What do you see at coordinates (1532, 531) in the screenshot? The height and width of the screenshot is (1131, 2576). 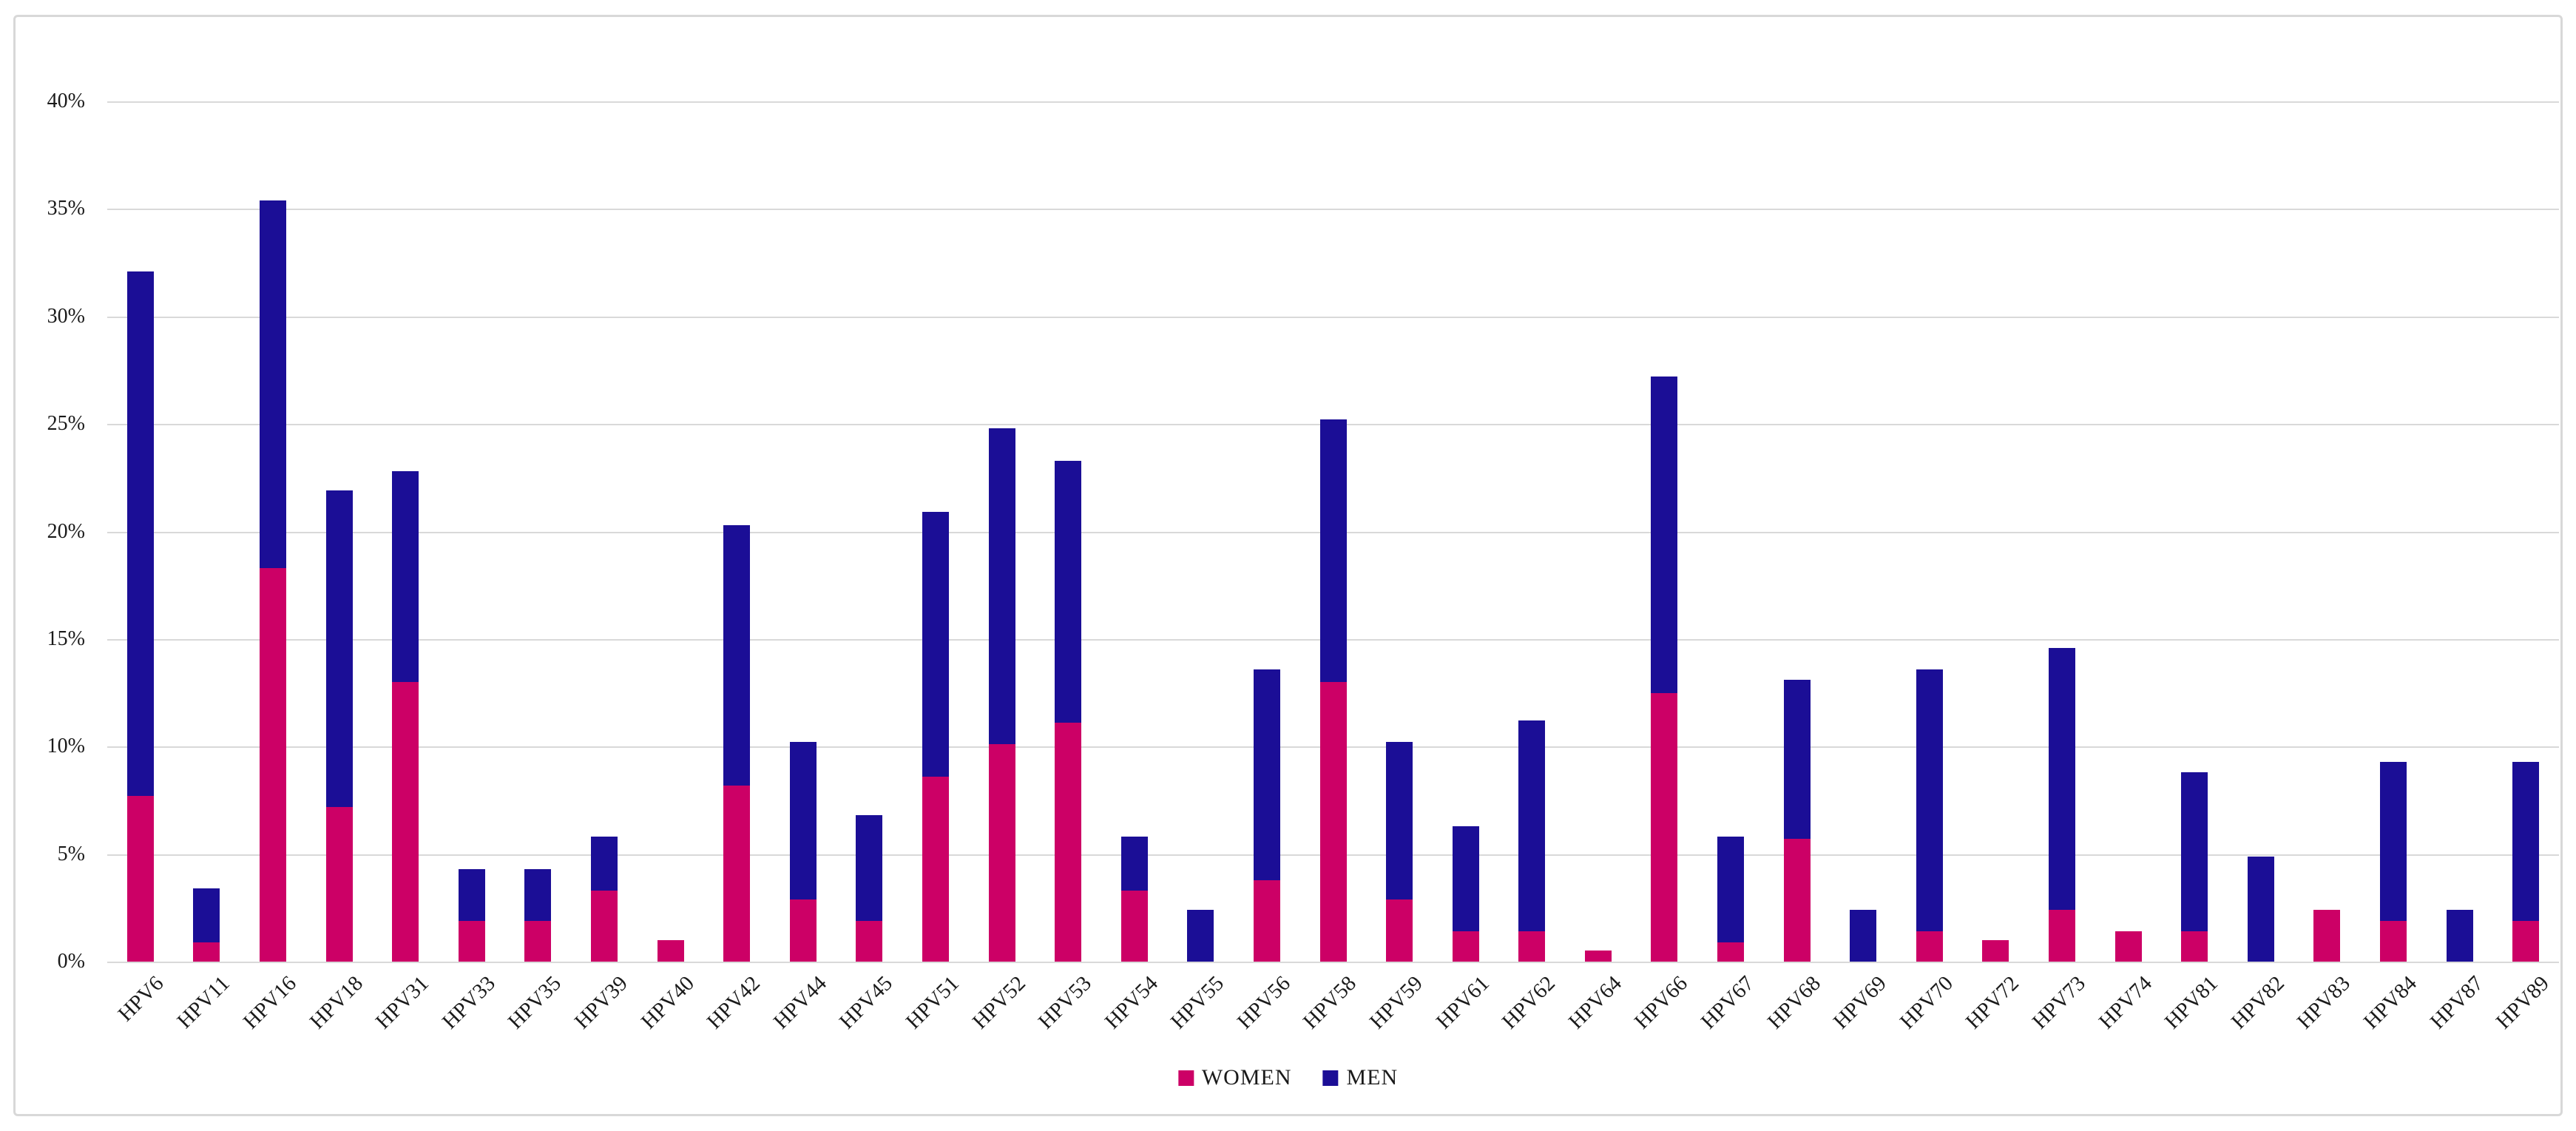 I see `bar-group-hpv62` at bounding box center [1532, 531].